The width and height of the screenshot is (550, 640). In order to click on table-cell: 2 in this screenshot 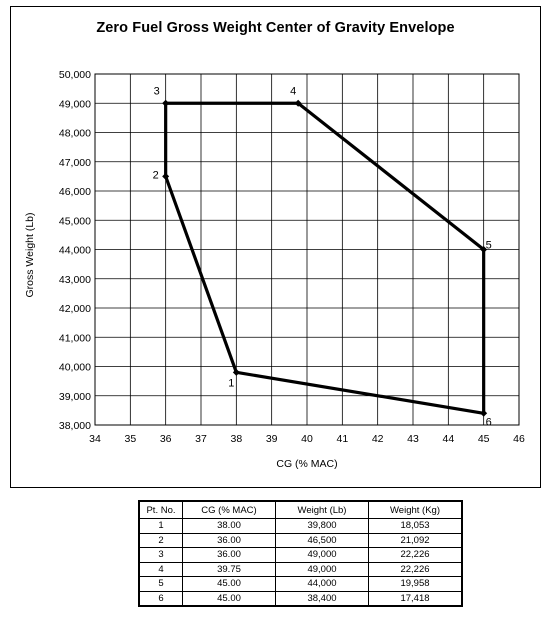, I will do `click(160, 540)`.